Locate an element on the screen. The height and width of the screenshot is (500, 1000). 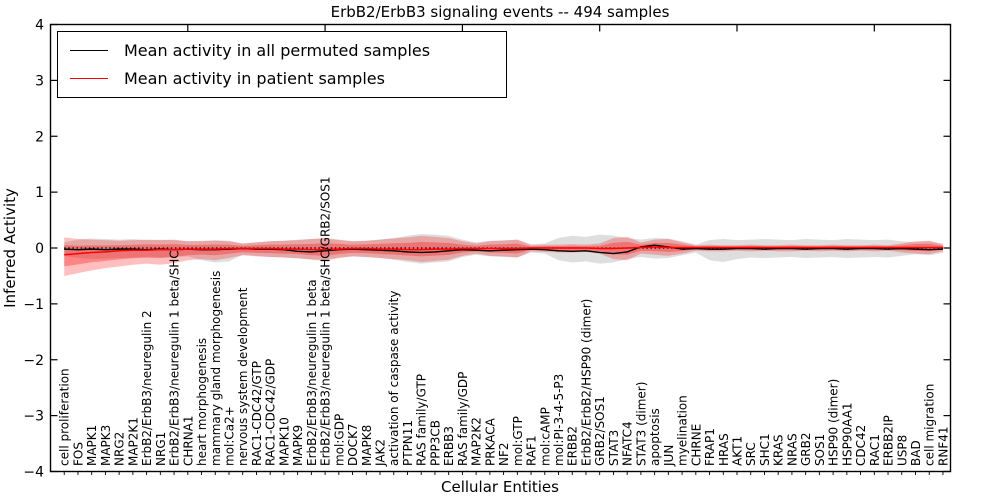
y-tick-label: 0 is located at coordinates (39, 249).